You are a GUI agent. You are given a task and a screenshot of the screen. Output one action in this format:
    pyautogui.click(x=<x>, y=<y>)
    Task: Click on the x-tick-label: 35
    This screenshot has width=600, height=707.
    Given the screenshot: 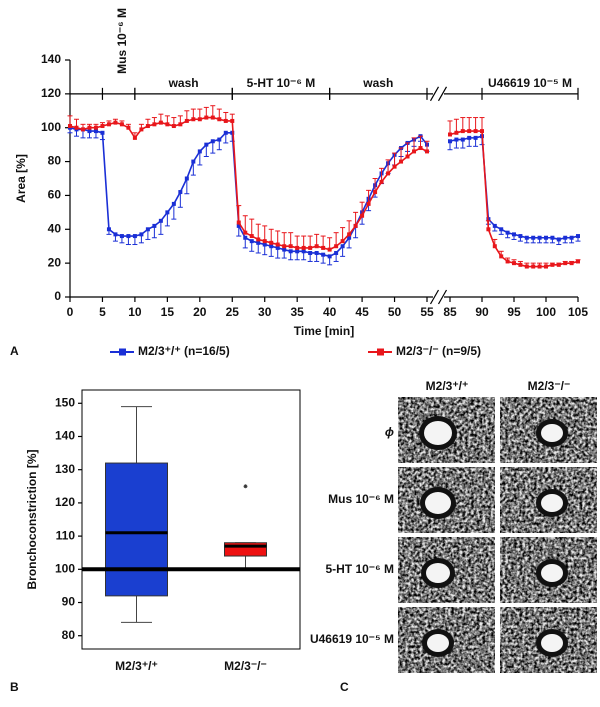 What is the action you would take?
    pyautogui.click(x=298, y=312)
    